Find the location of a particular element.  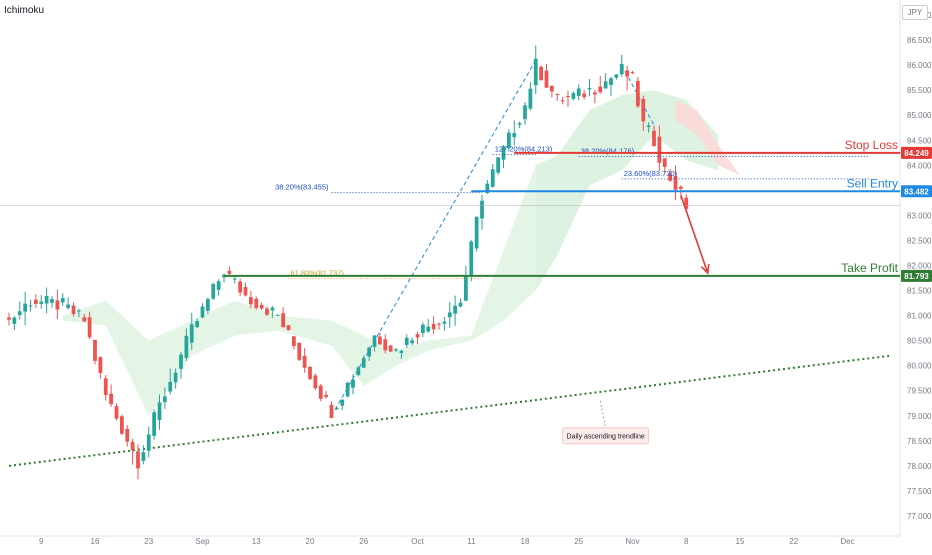

level-label-sell-entry: Sell Entry is located at coordinates (872, 183).